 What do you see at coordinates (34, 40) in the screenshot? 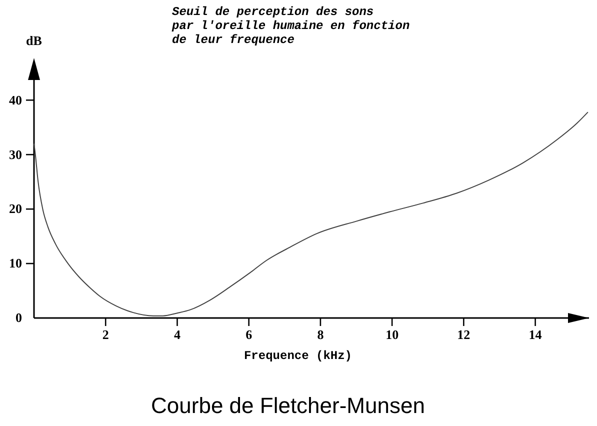
I see `y-axis-title: dB` at bounding box center [34, 40].